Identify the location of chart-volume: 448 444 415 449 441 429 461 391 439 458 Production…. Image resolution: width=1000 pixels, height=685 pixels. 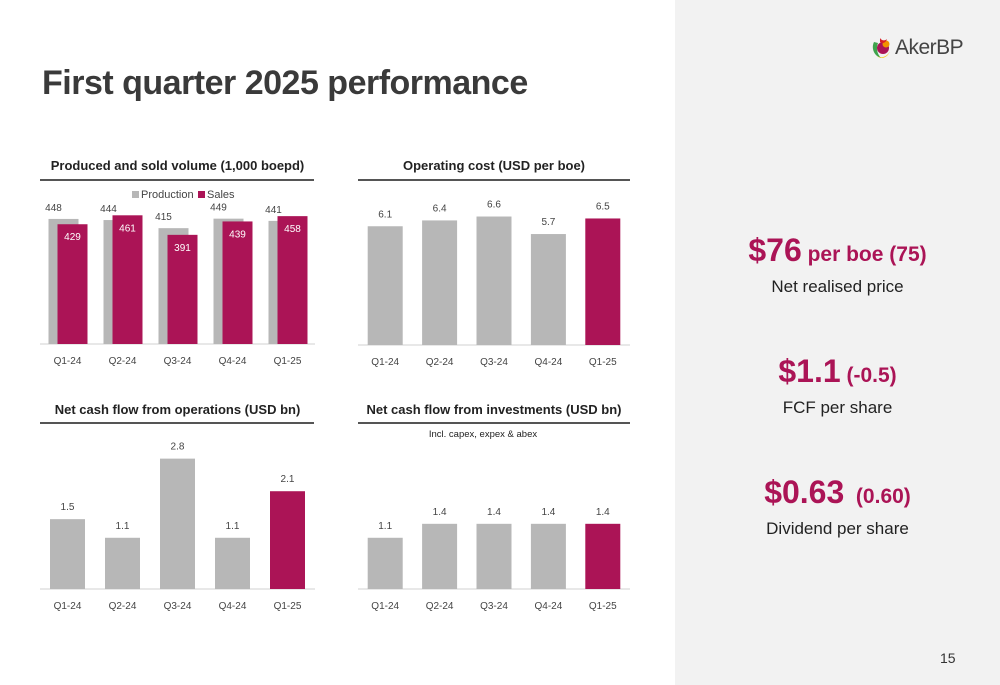
(177, 278).